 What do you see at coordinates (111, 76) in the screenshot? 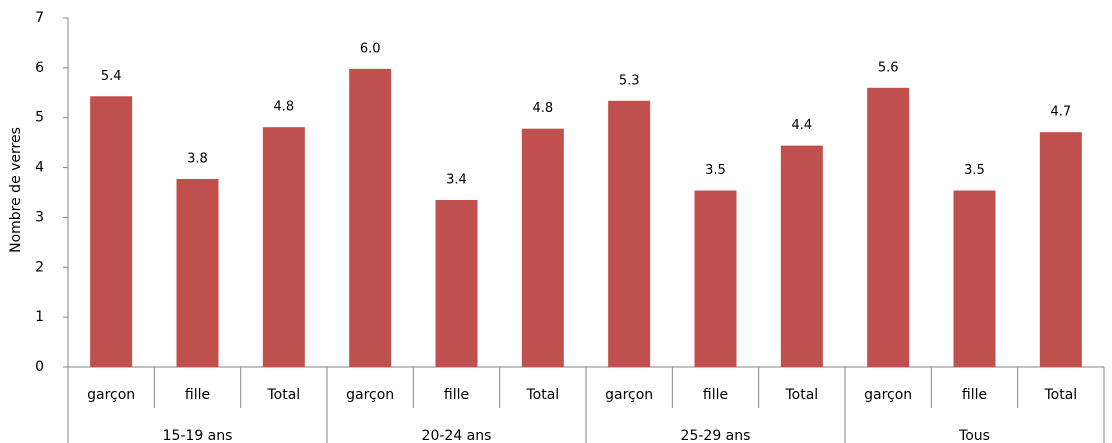
I see `data-label: 5.4` at bounding box center [111, 76].